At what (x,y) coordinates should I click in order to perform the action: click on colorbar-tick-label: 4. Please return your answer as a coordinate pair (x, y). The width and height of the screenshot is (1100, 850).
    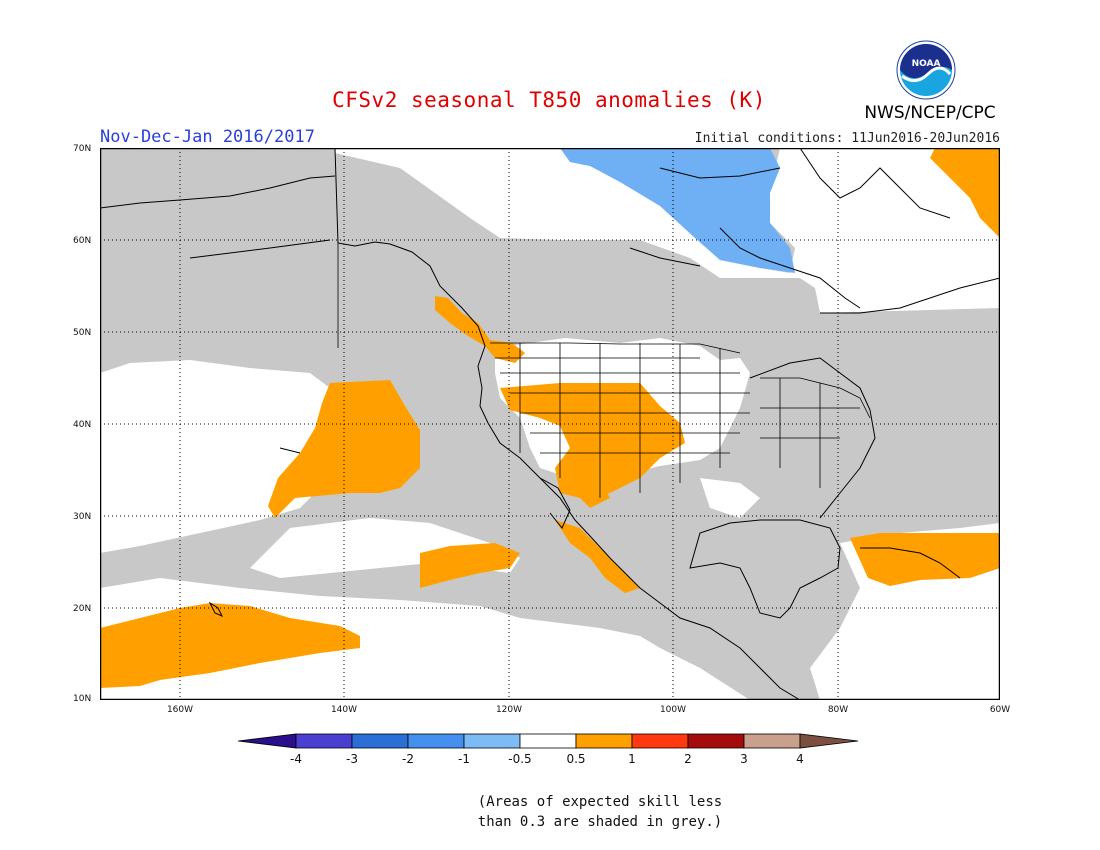
    Looking at the image, I should click on (800, 759).